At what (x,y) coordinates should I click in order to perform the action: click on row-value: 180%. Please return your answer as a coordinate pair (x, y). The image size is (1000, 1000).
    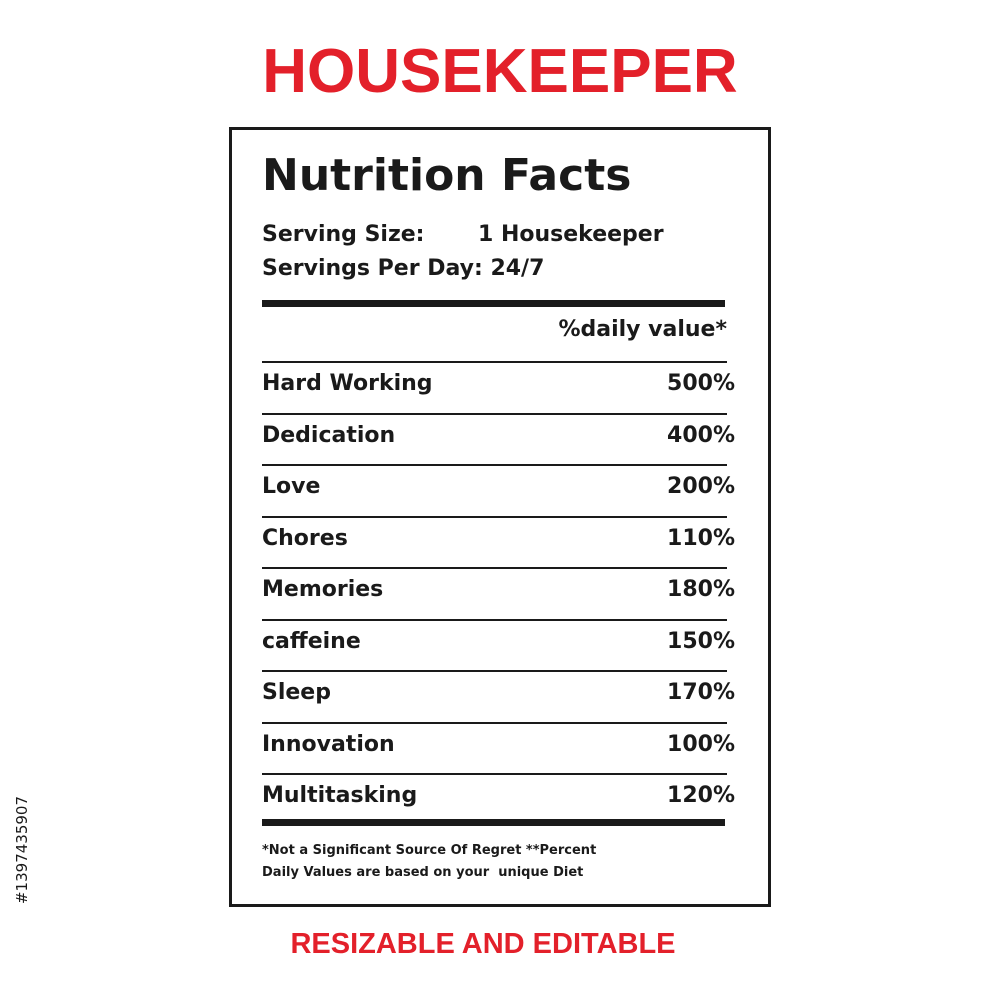
    Looking at the image, I should click on (701, 589).